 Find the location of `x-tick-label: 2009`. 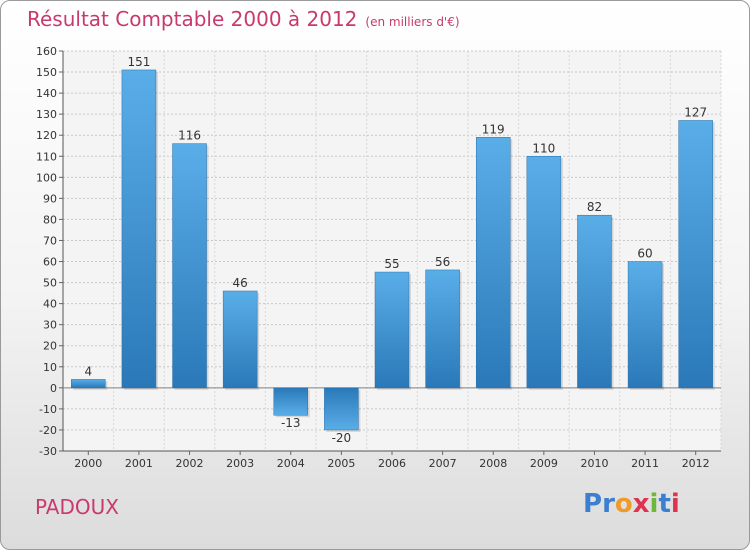

x-tick-label: 2009 is located at coordinates (544, 463).